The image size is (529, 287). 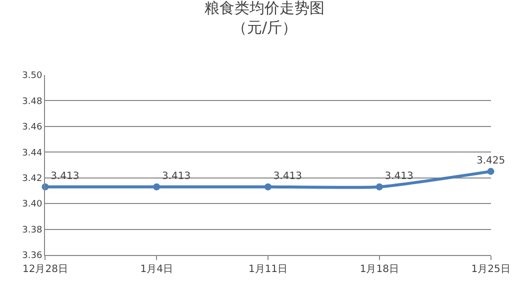 I want to click on x-tick-label: 1月18日, so click(x=379, y=269).